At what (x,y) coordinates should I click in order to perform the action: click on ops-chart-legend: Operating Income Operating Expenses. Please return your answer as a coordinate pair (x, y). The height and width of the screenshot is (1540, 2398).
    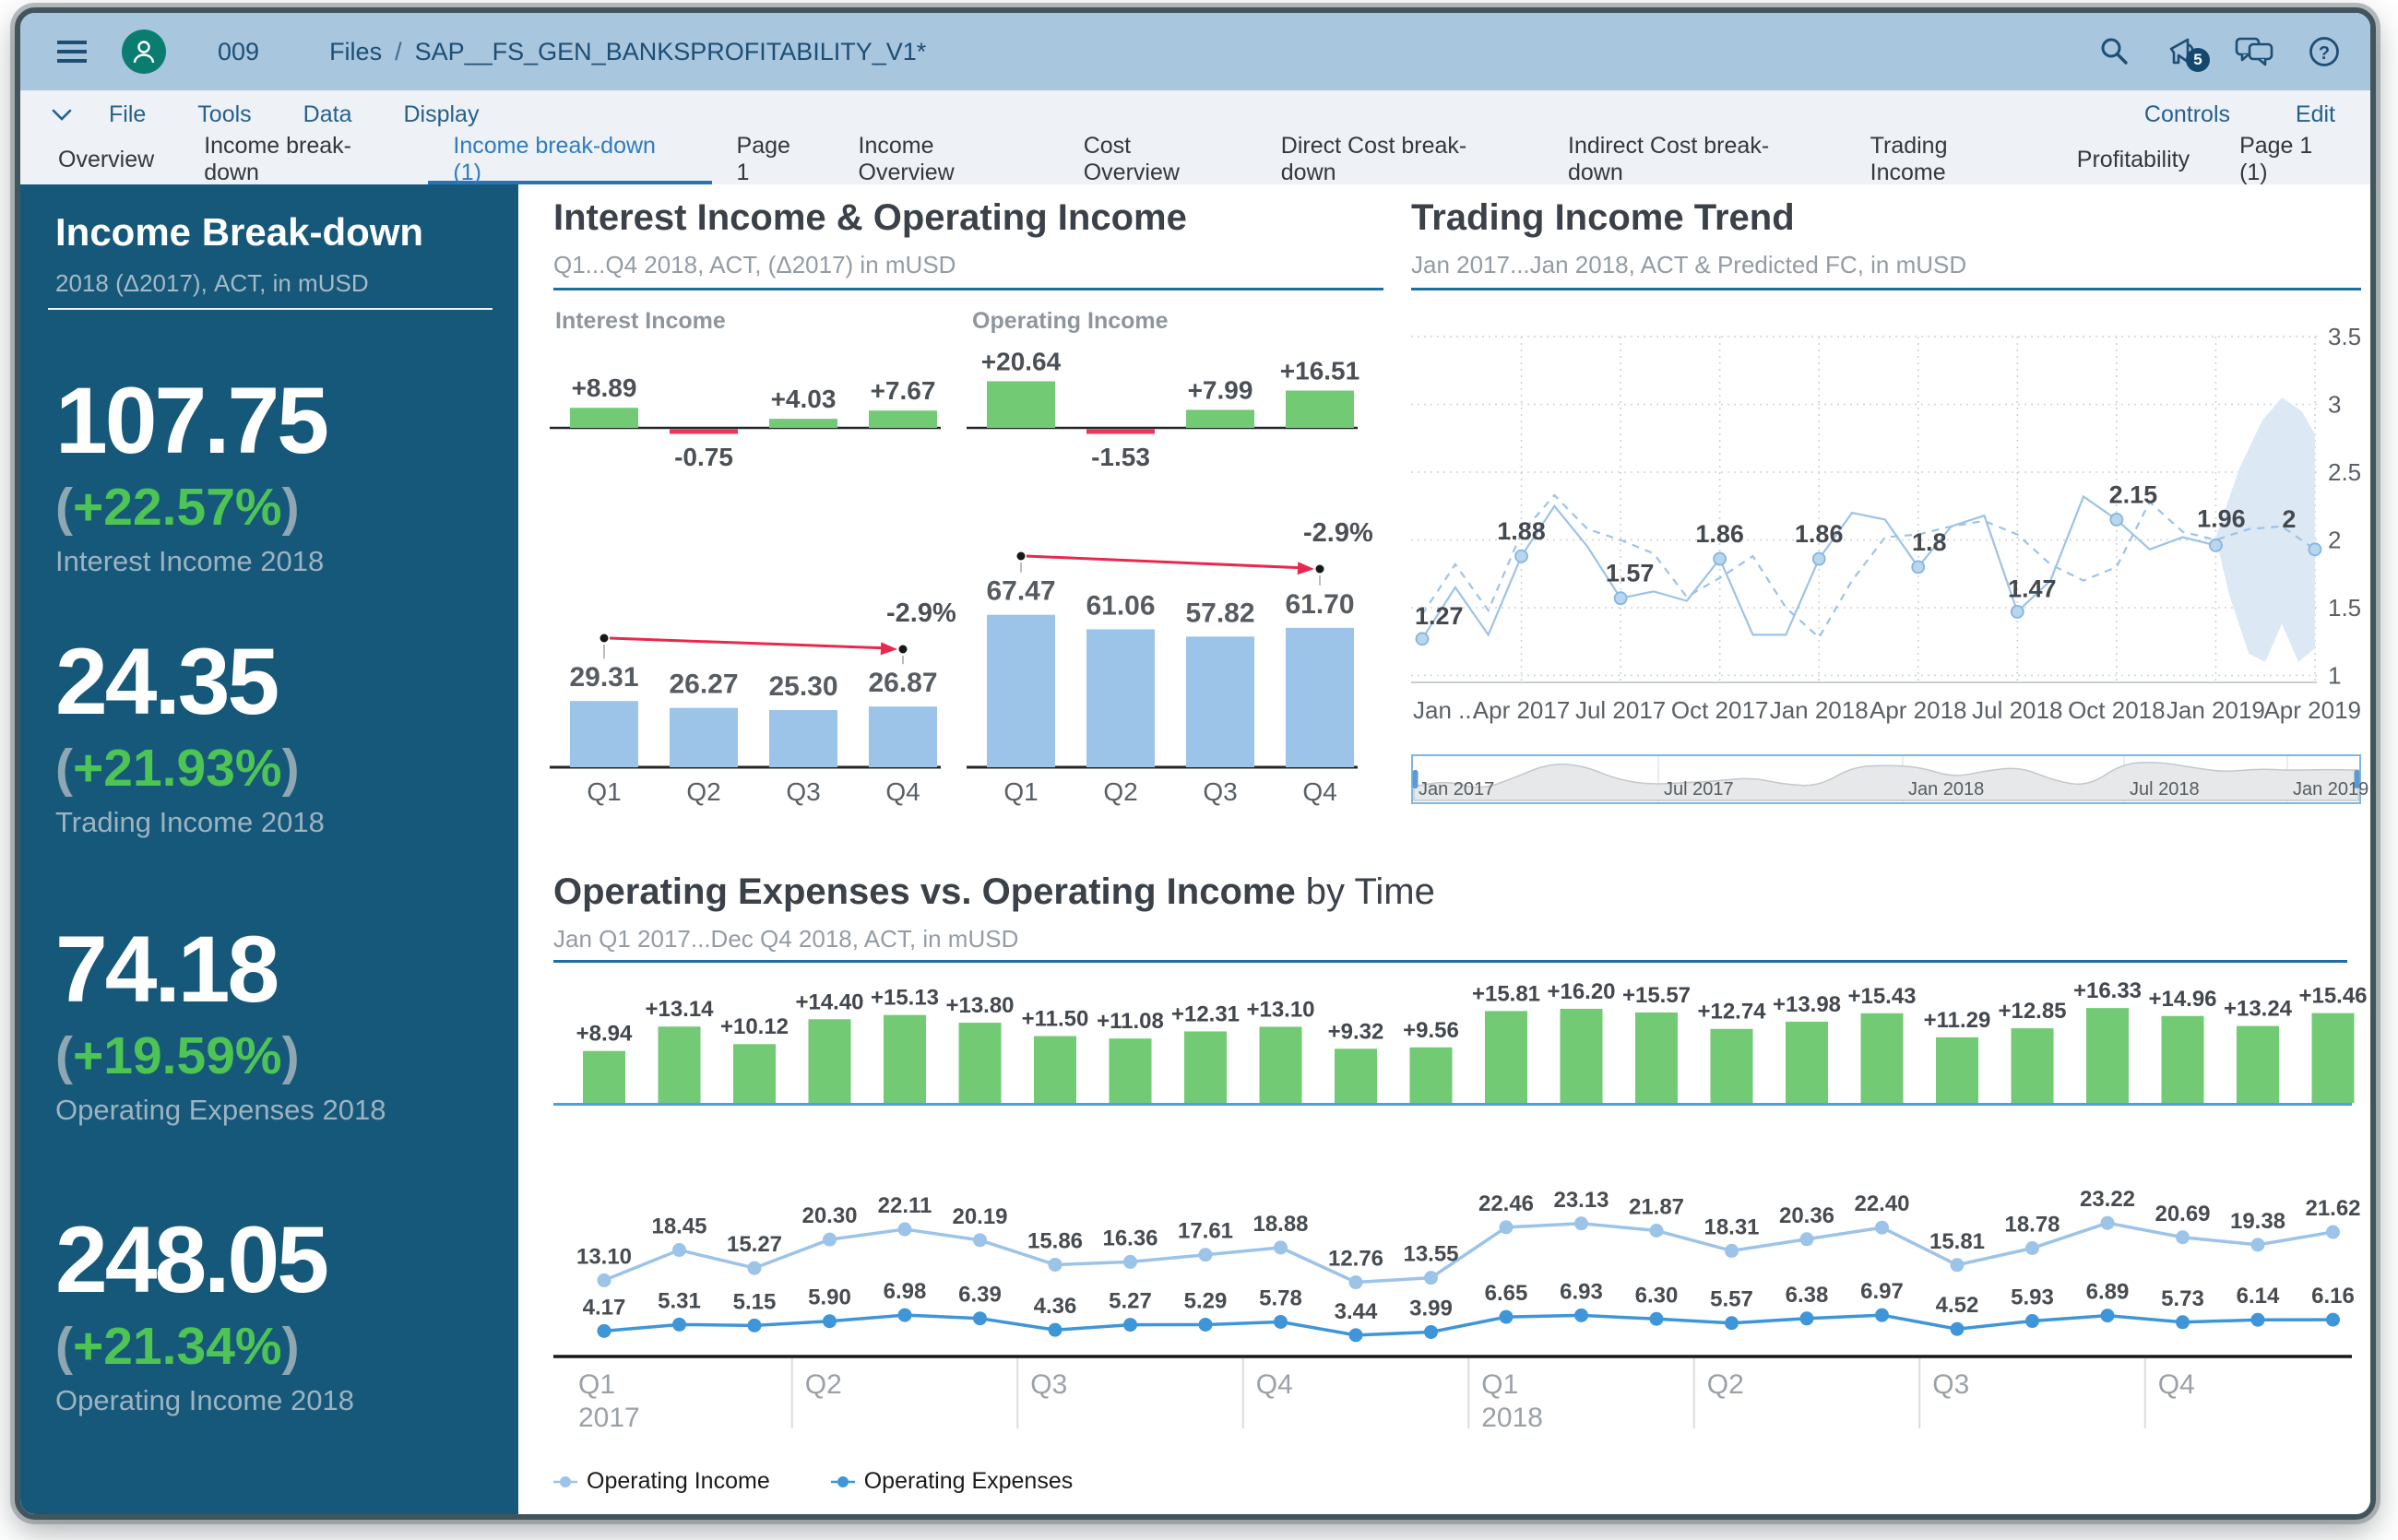
    Looking at the image, I should click on (813, 1482).